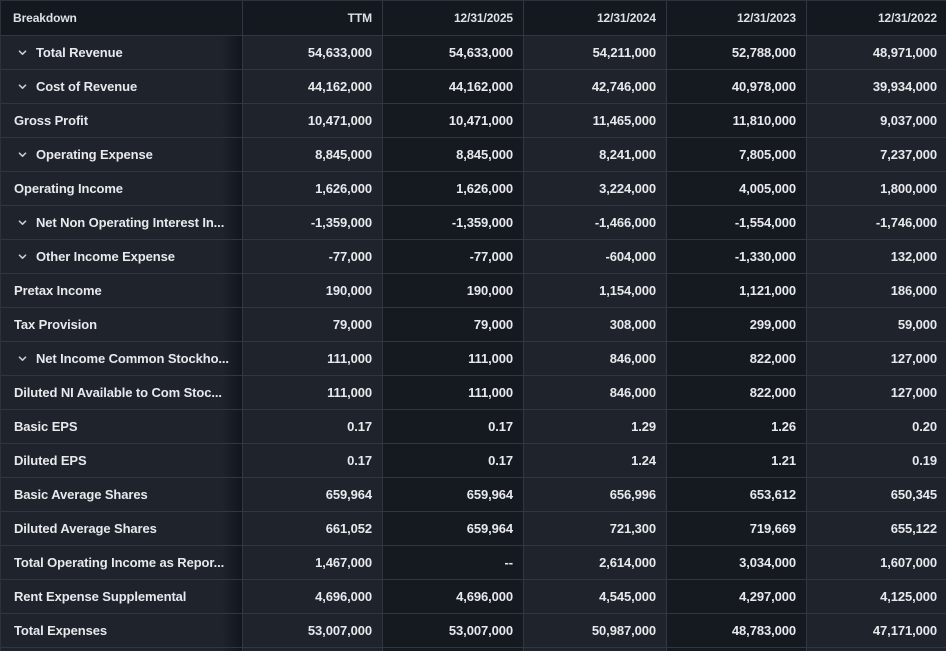 This screenshot has width=946, height=651. Describe the element at coordinates (87, 86) in the screenshot. I see `row-label: Cost of Revenue` at that location.